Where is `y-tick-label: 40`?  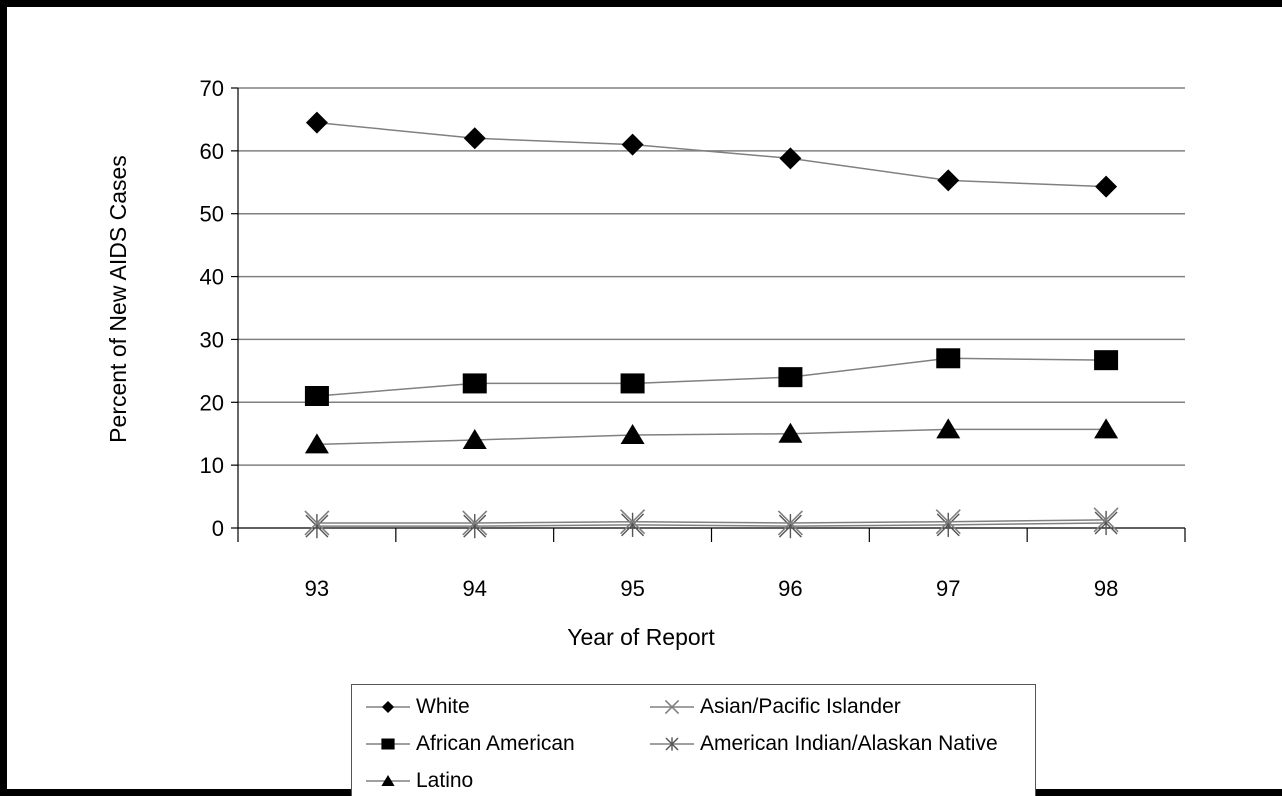
y-tick-label: 40 is located at coordinates (212, 277).